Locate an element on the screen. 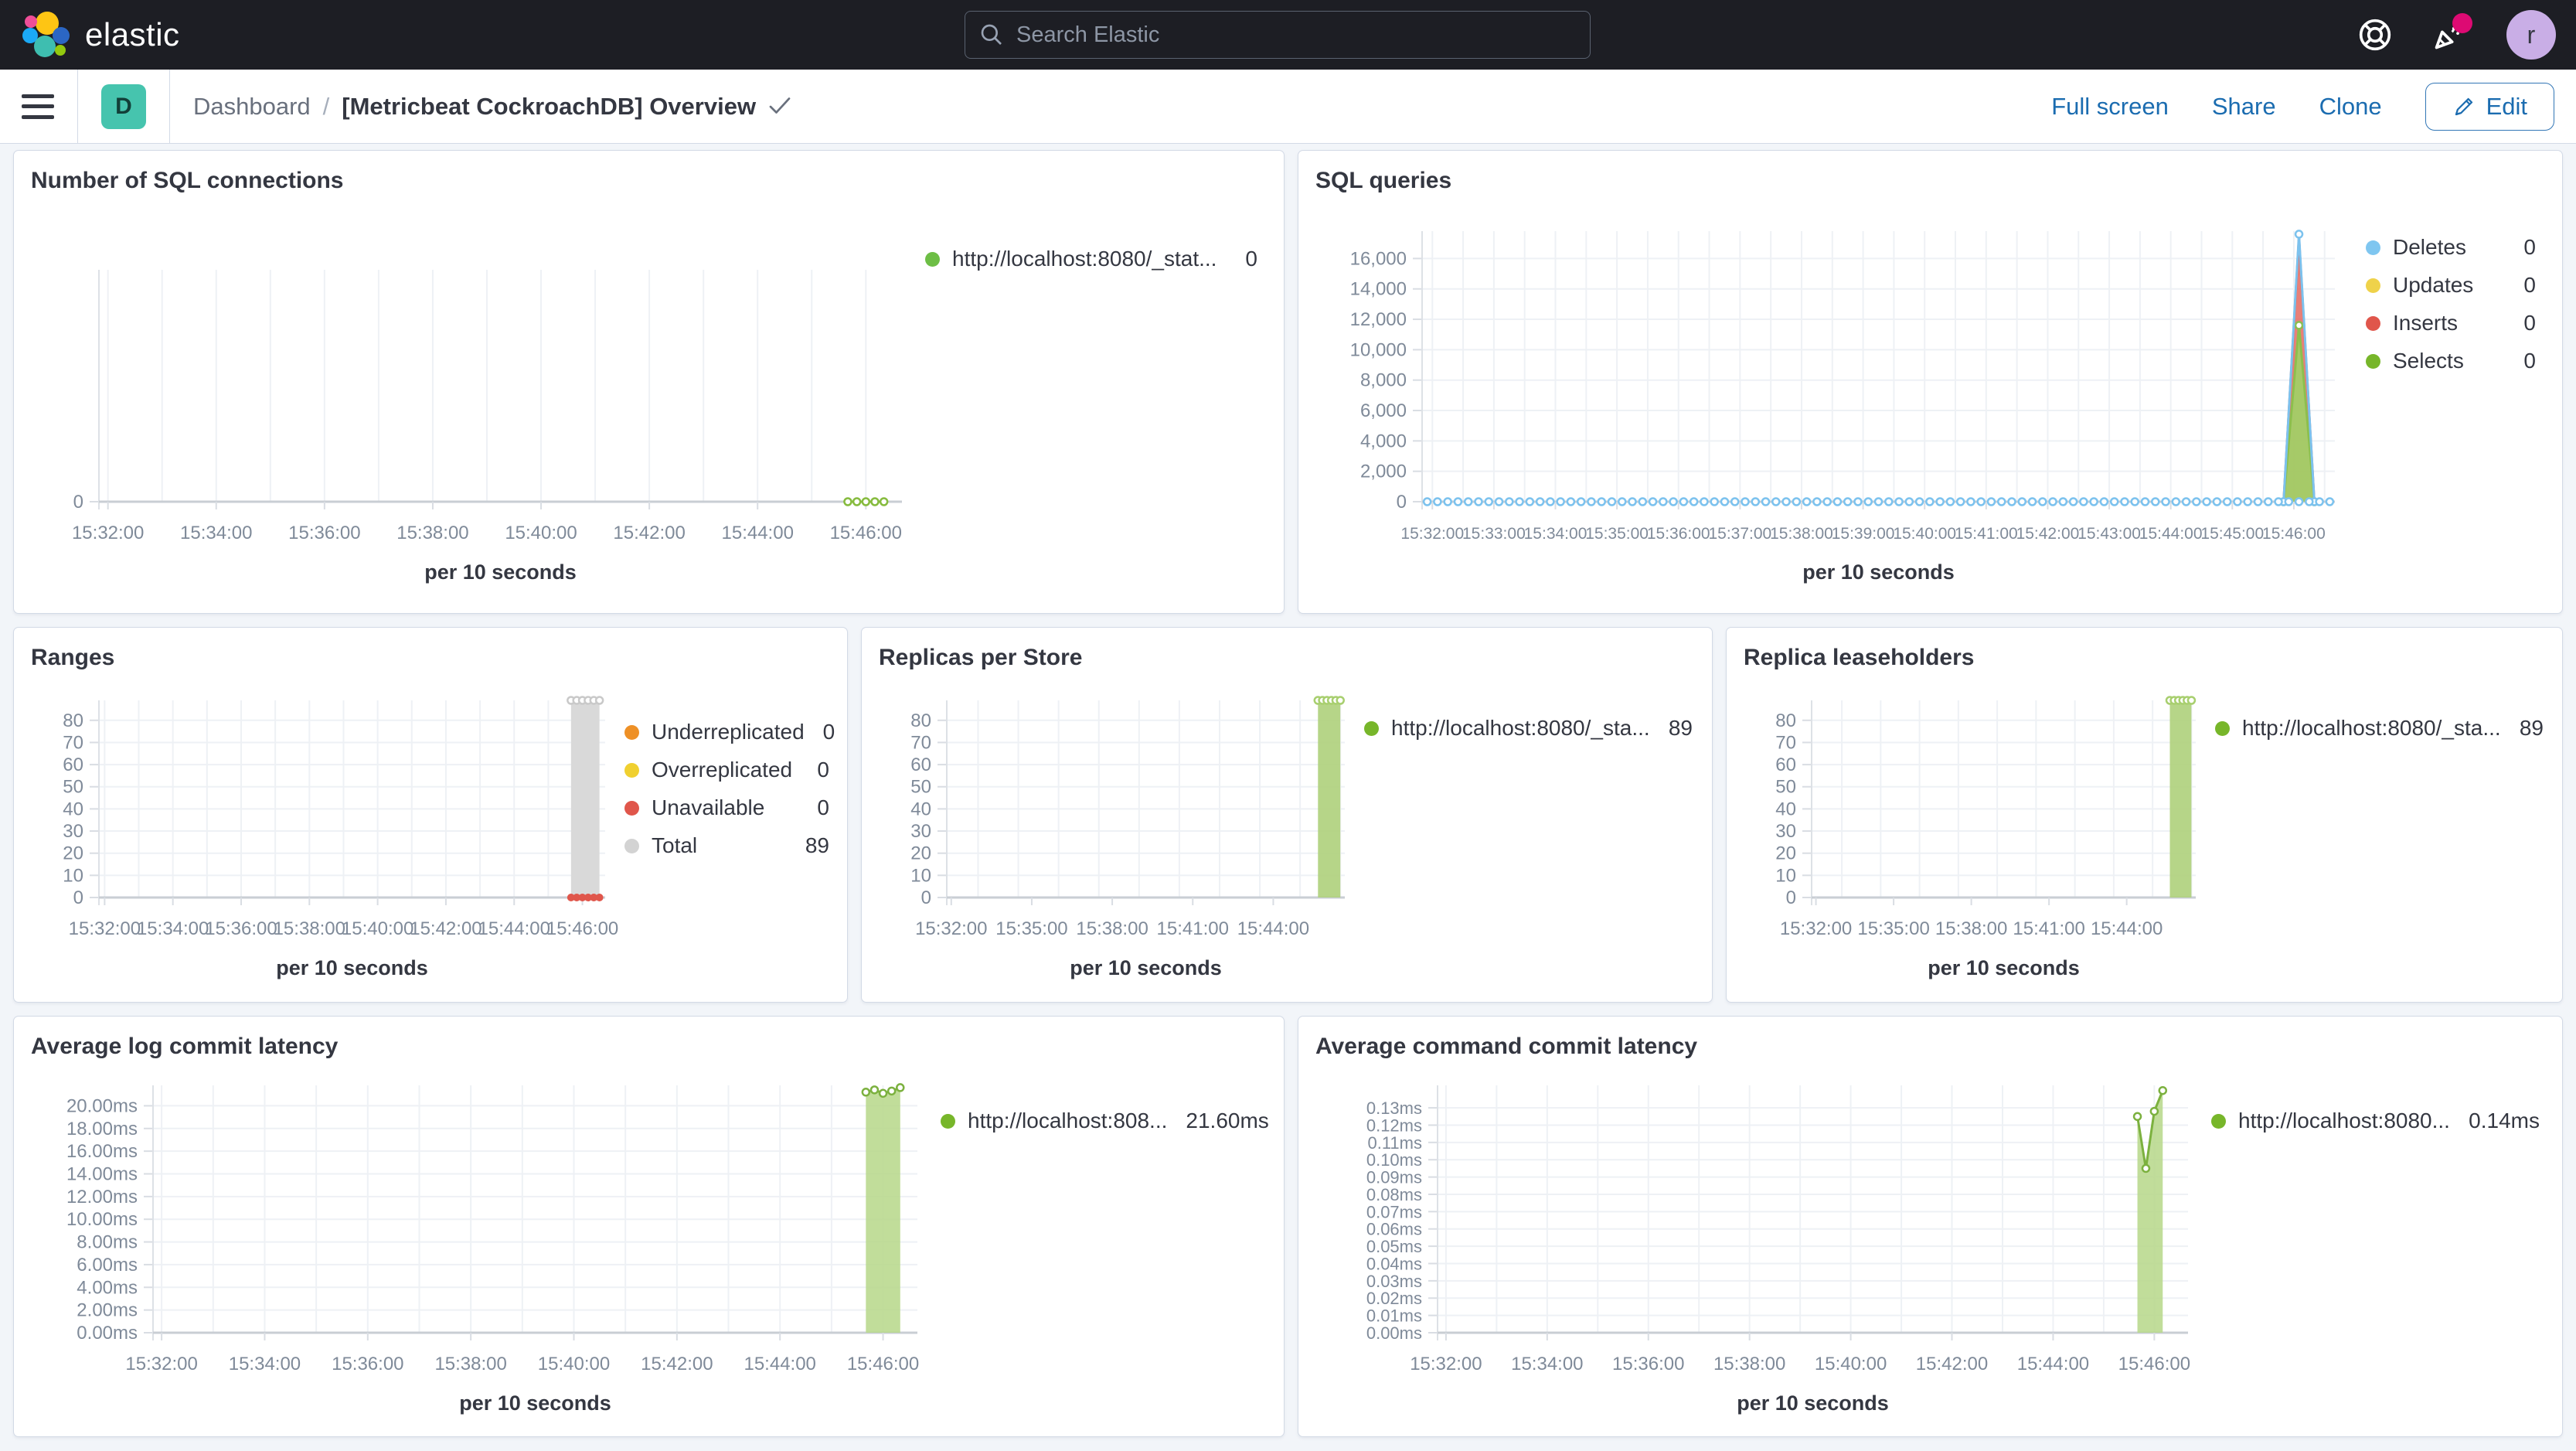 The height and width of the screenshot is (1451, 2576). legend-item: Inserts 0 is located at coordinates (2451, 323).